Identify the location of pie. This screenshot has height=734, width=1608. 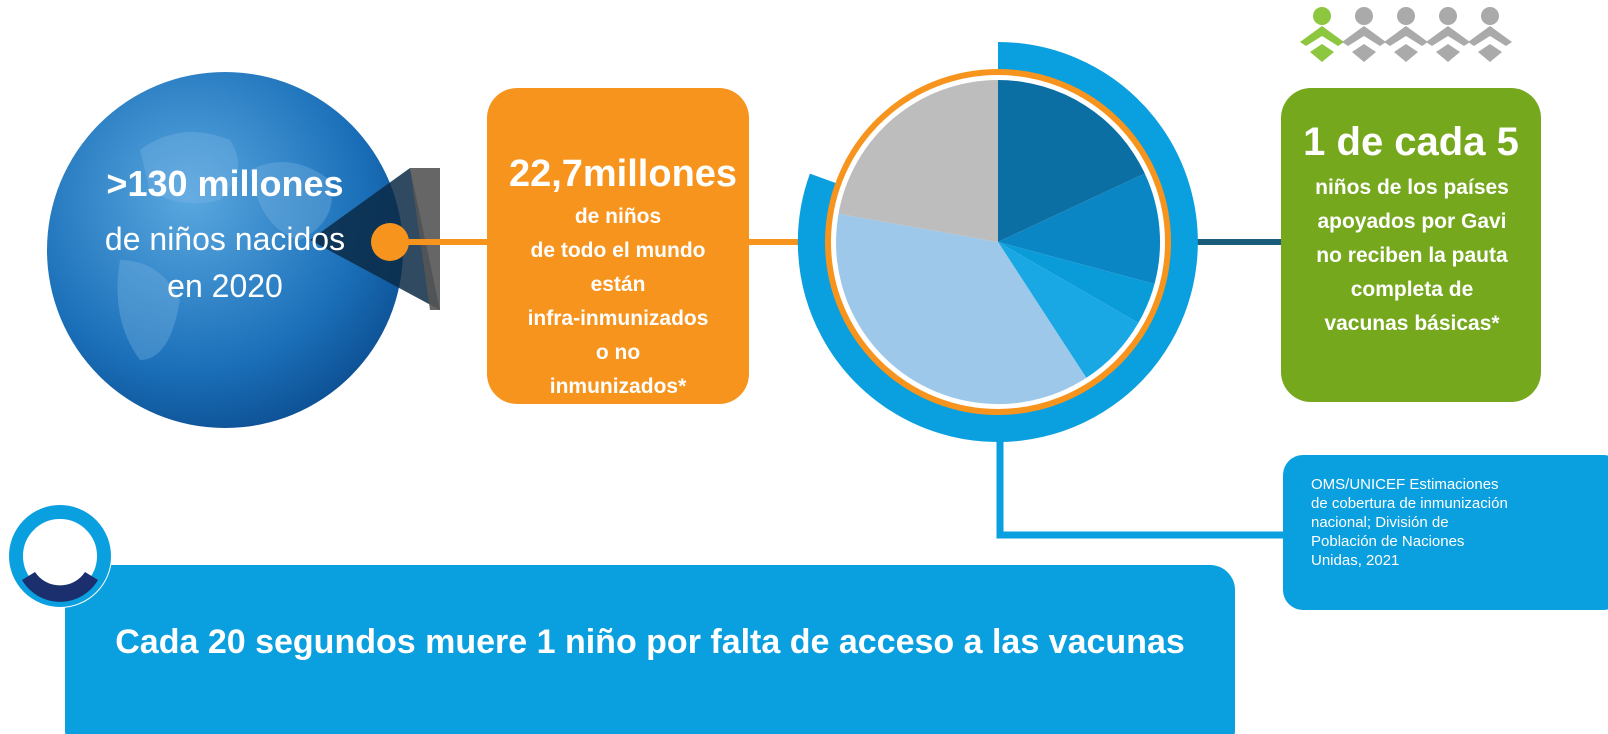
(998, 242).